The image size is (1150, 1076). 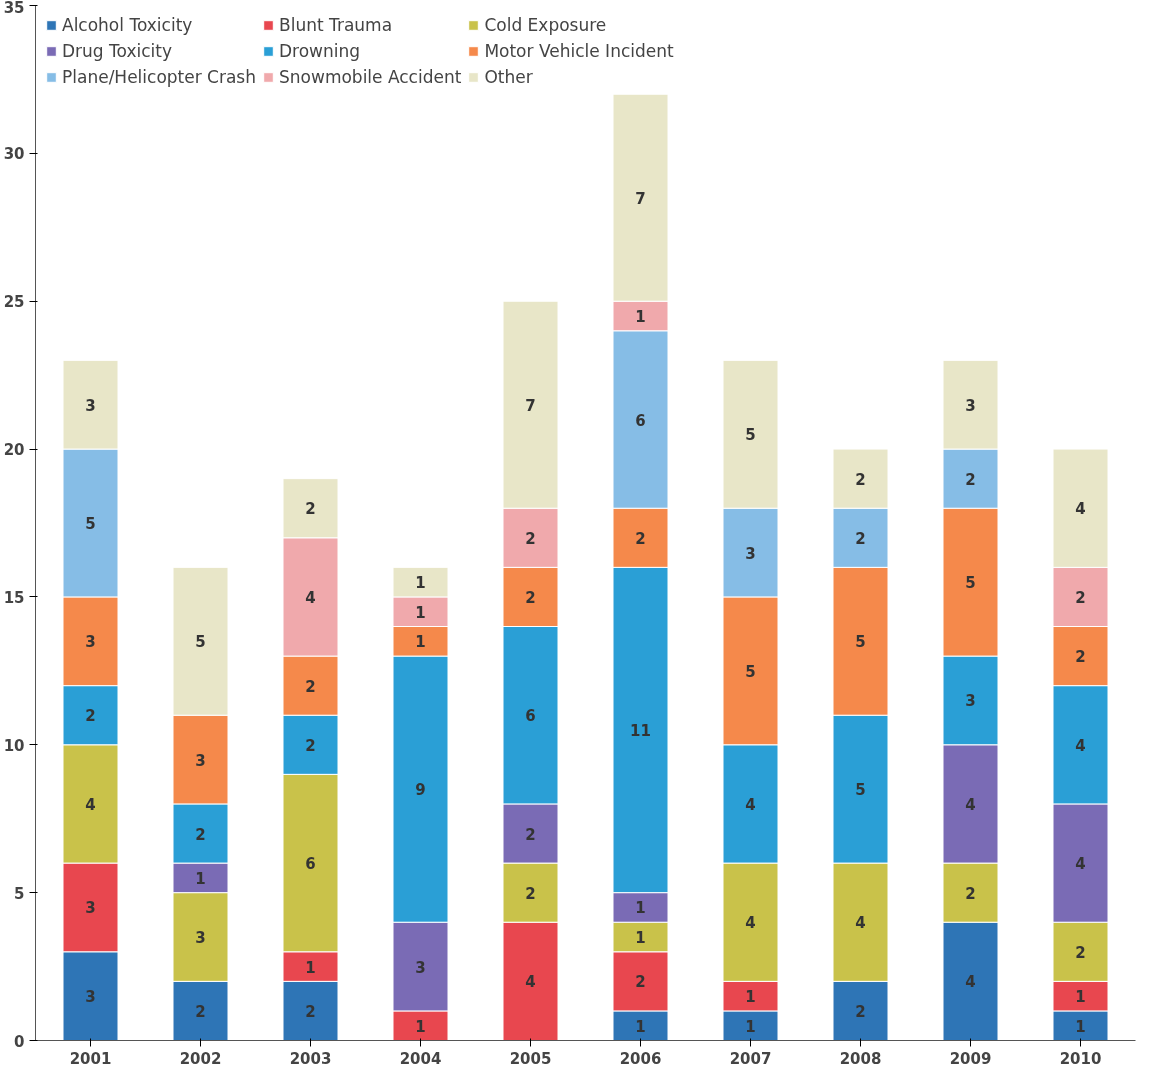 What do you see at coordinates (14, 745) in the screenshot?
I see `y-tick-label: 10` at bounding box center [14, 745].